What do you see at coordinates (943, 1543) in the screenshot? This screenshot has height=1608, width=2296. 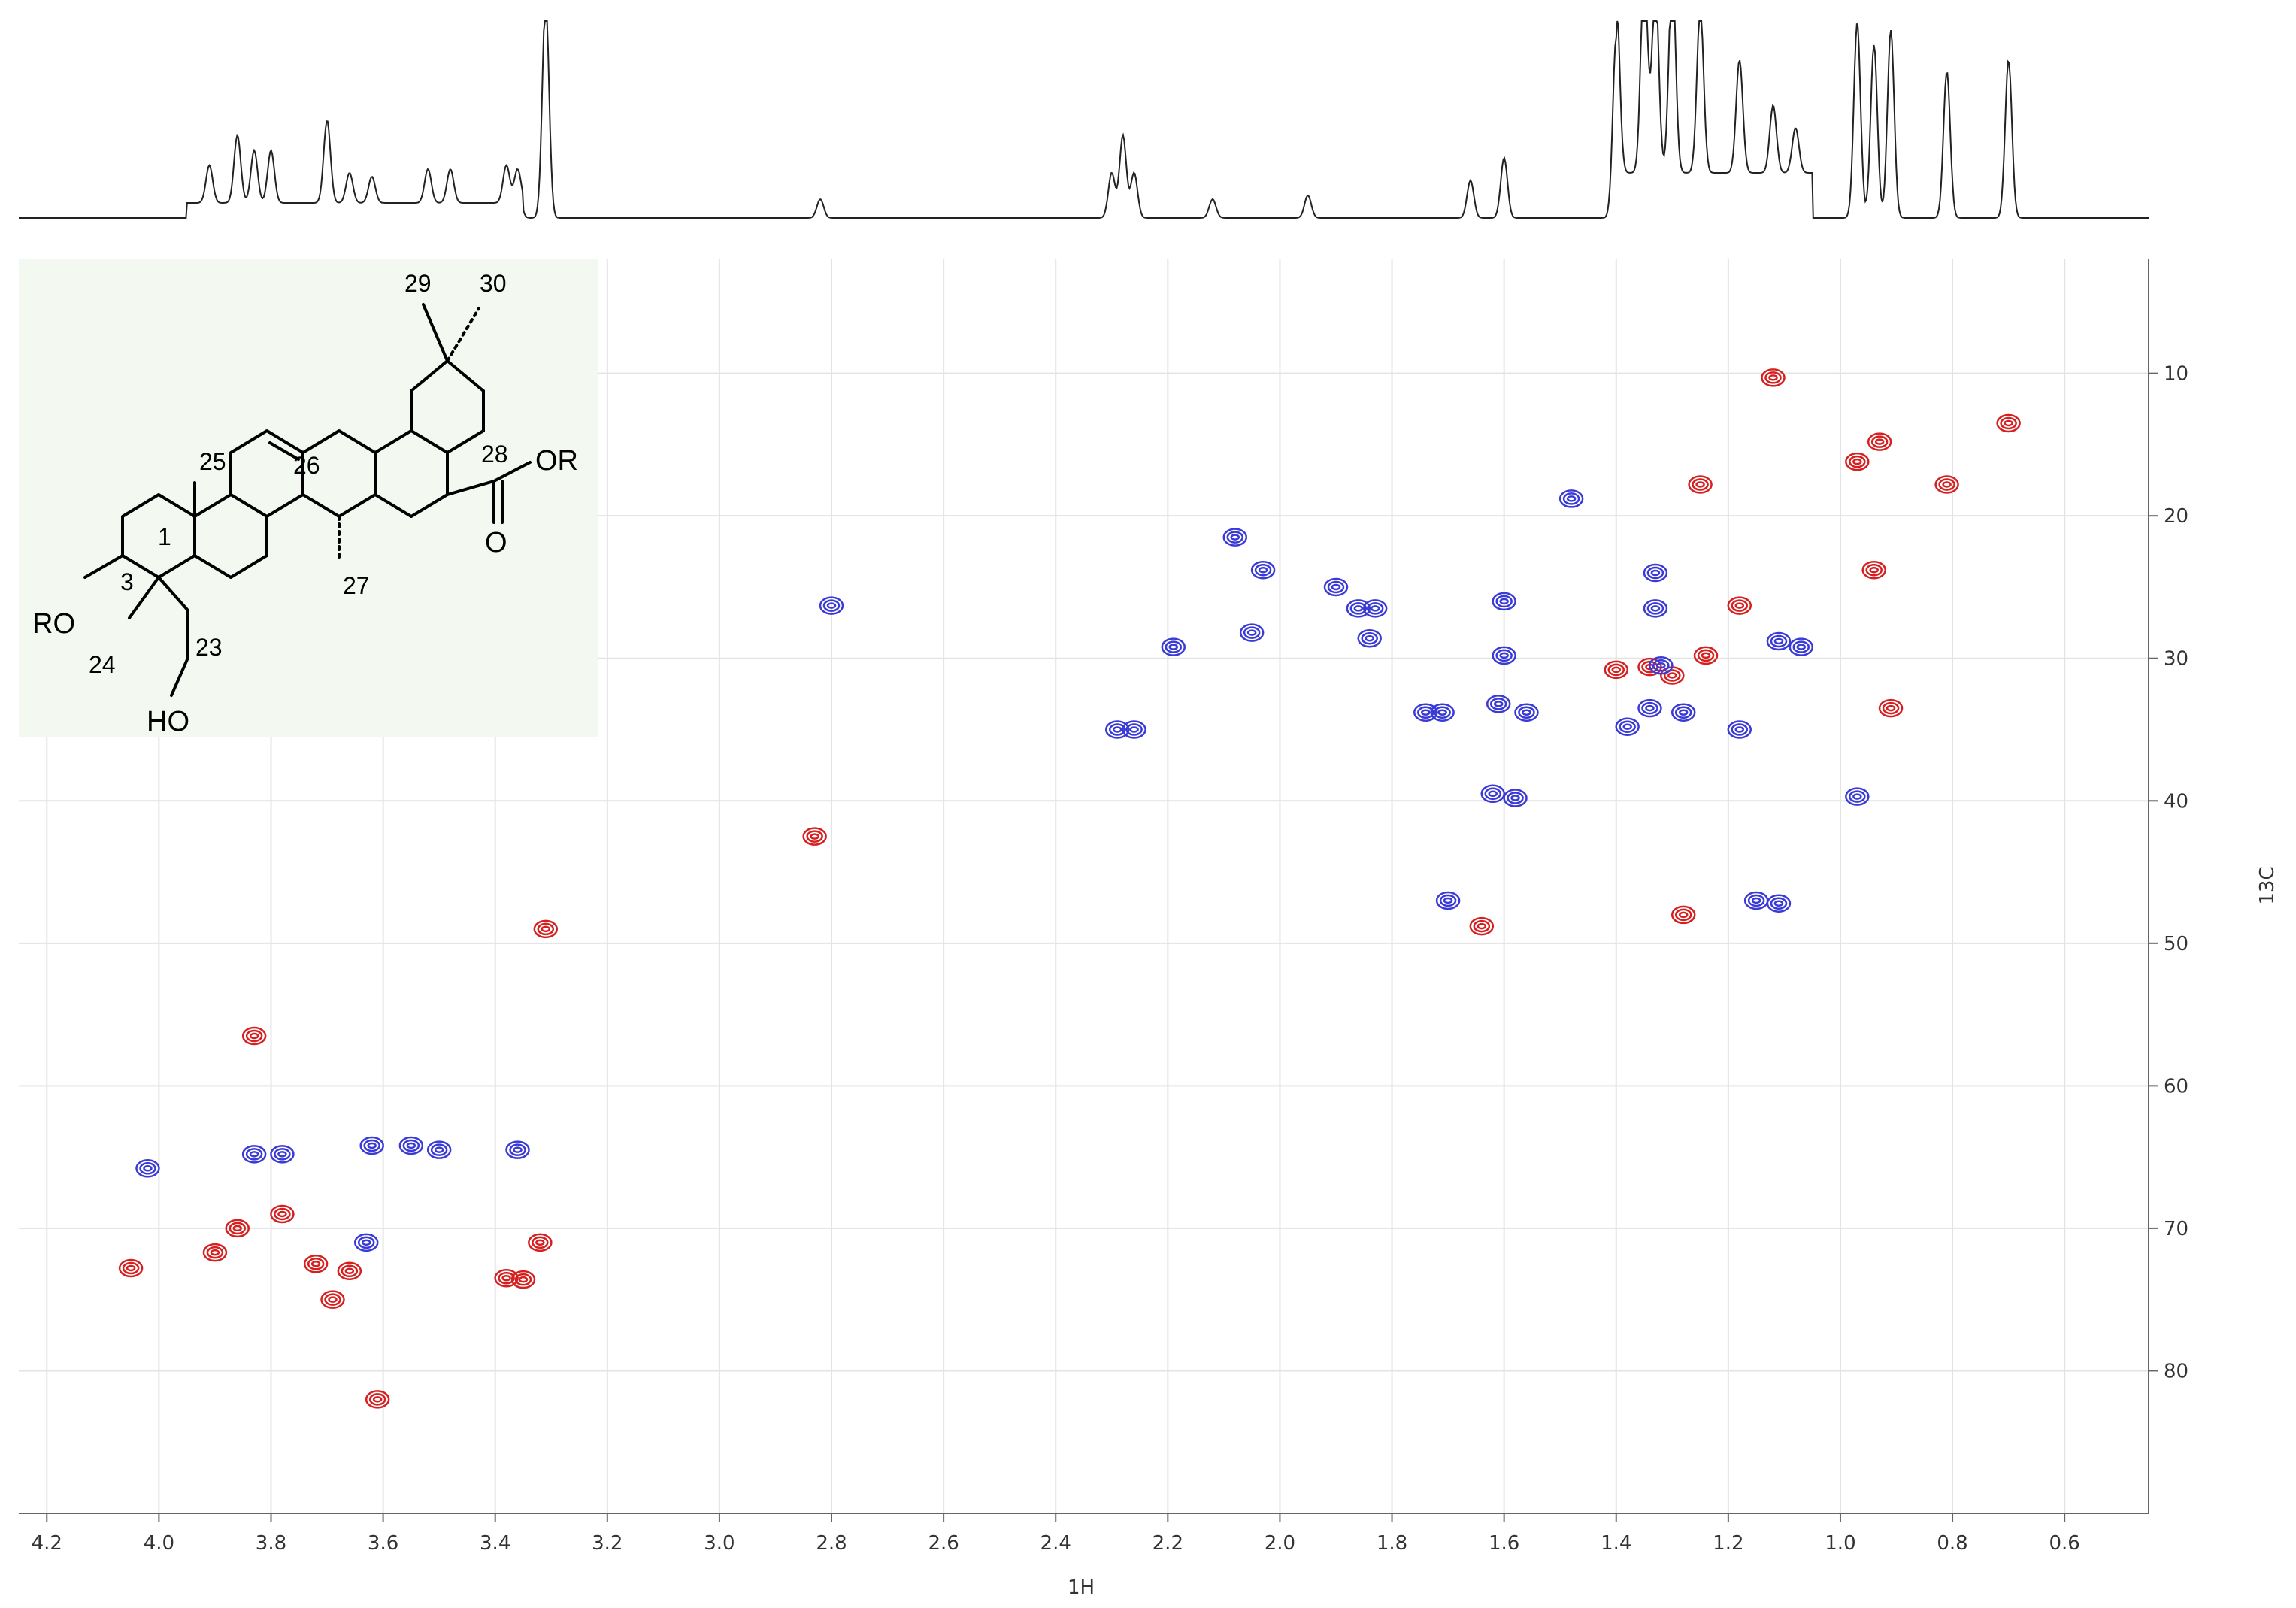 I see `x-tick-label: 2.6` at bounding box center [943, 1543].